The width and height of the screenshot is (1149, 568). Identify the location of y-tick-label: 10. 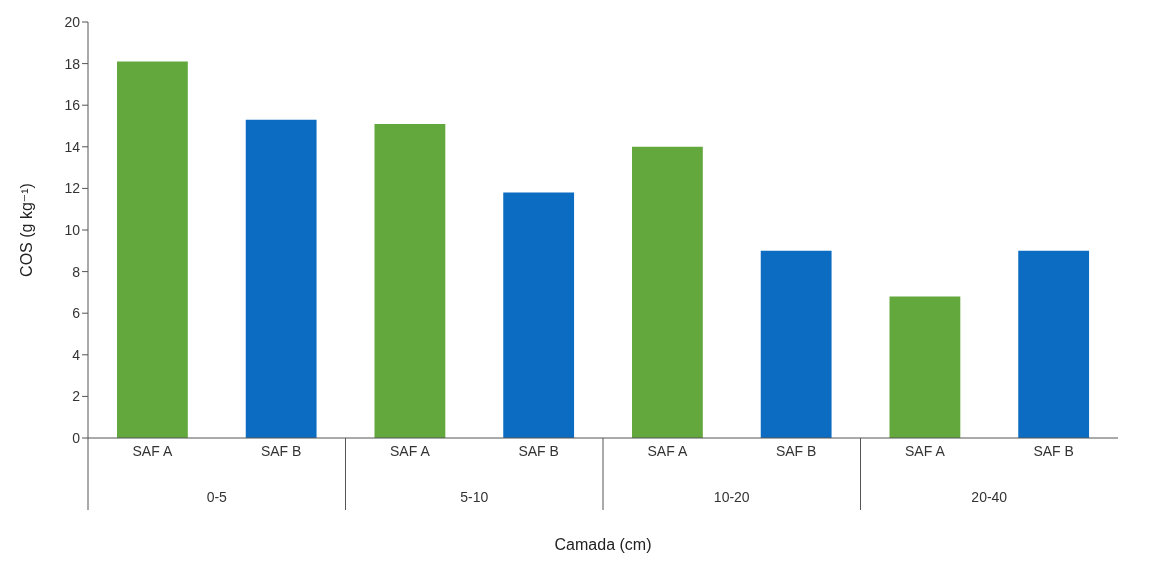
(72, 229).